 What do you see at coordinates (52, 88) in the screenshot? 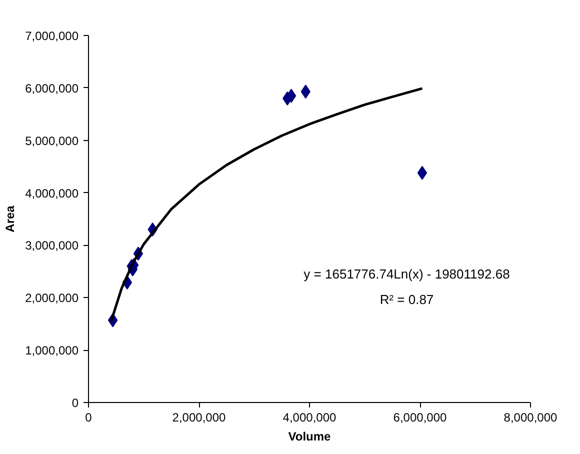
I see `y-tick-label: 6,000,000` at bounding box center [52, 88].